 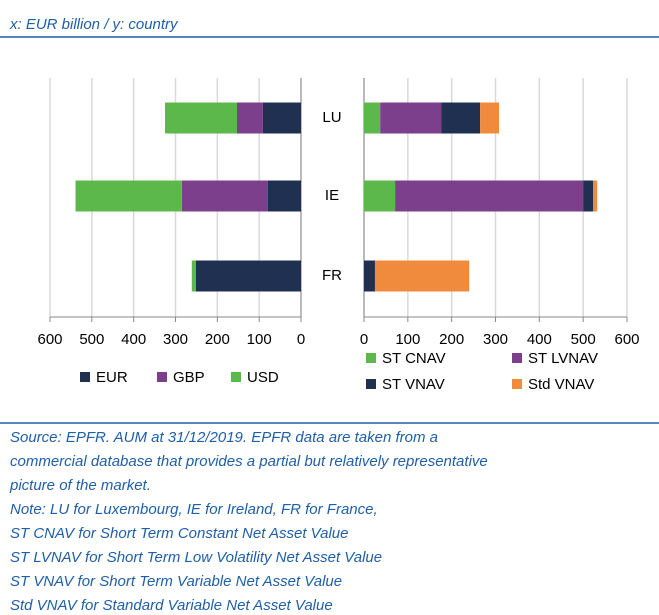 I want to click on legend-label: USD, so click(x=263, y=377).